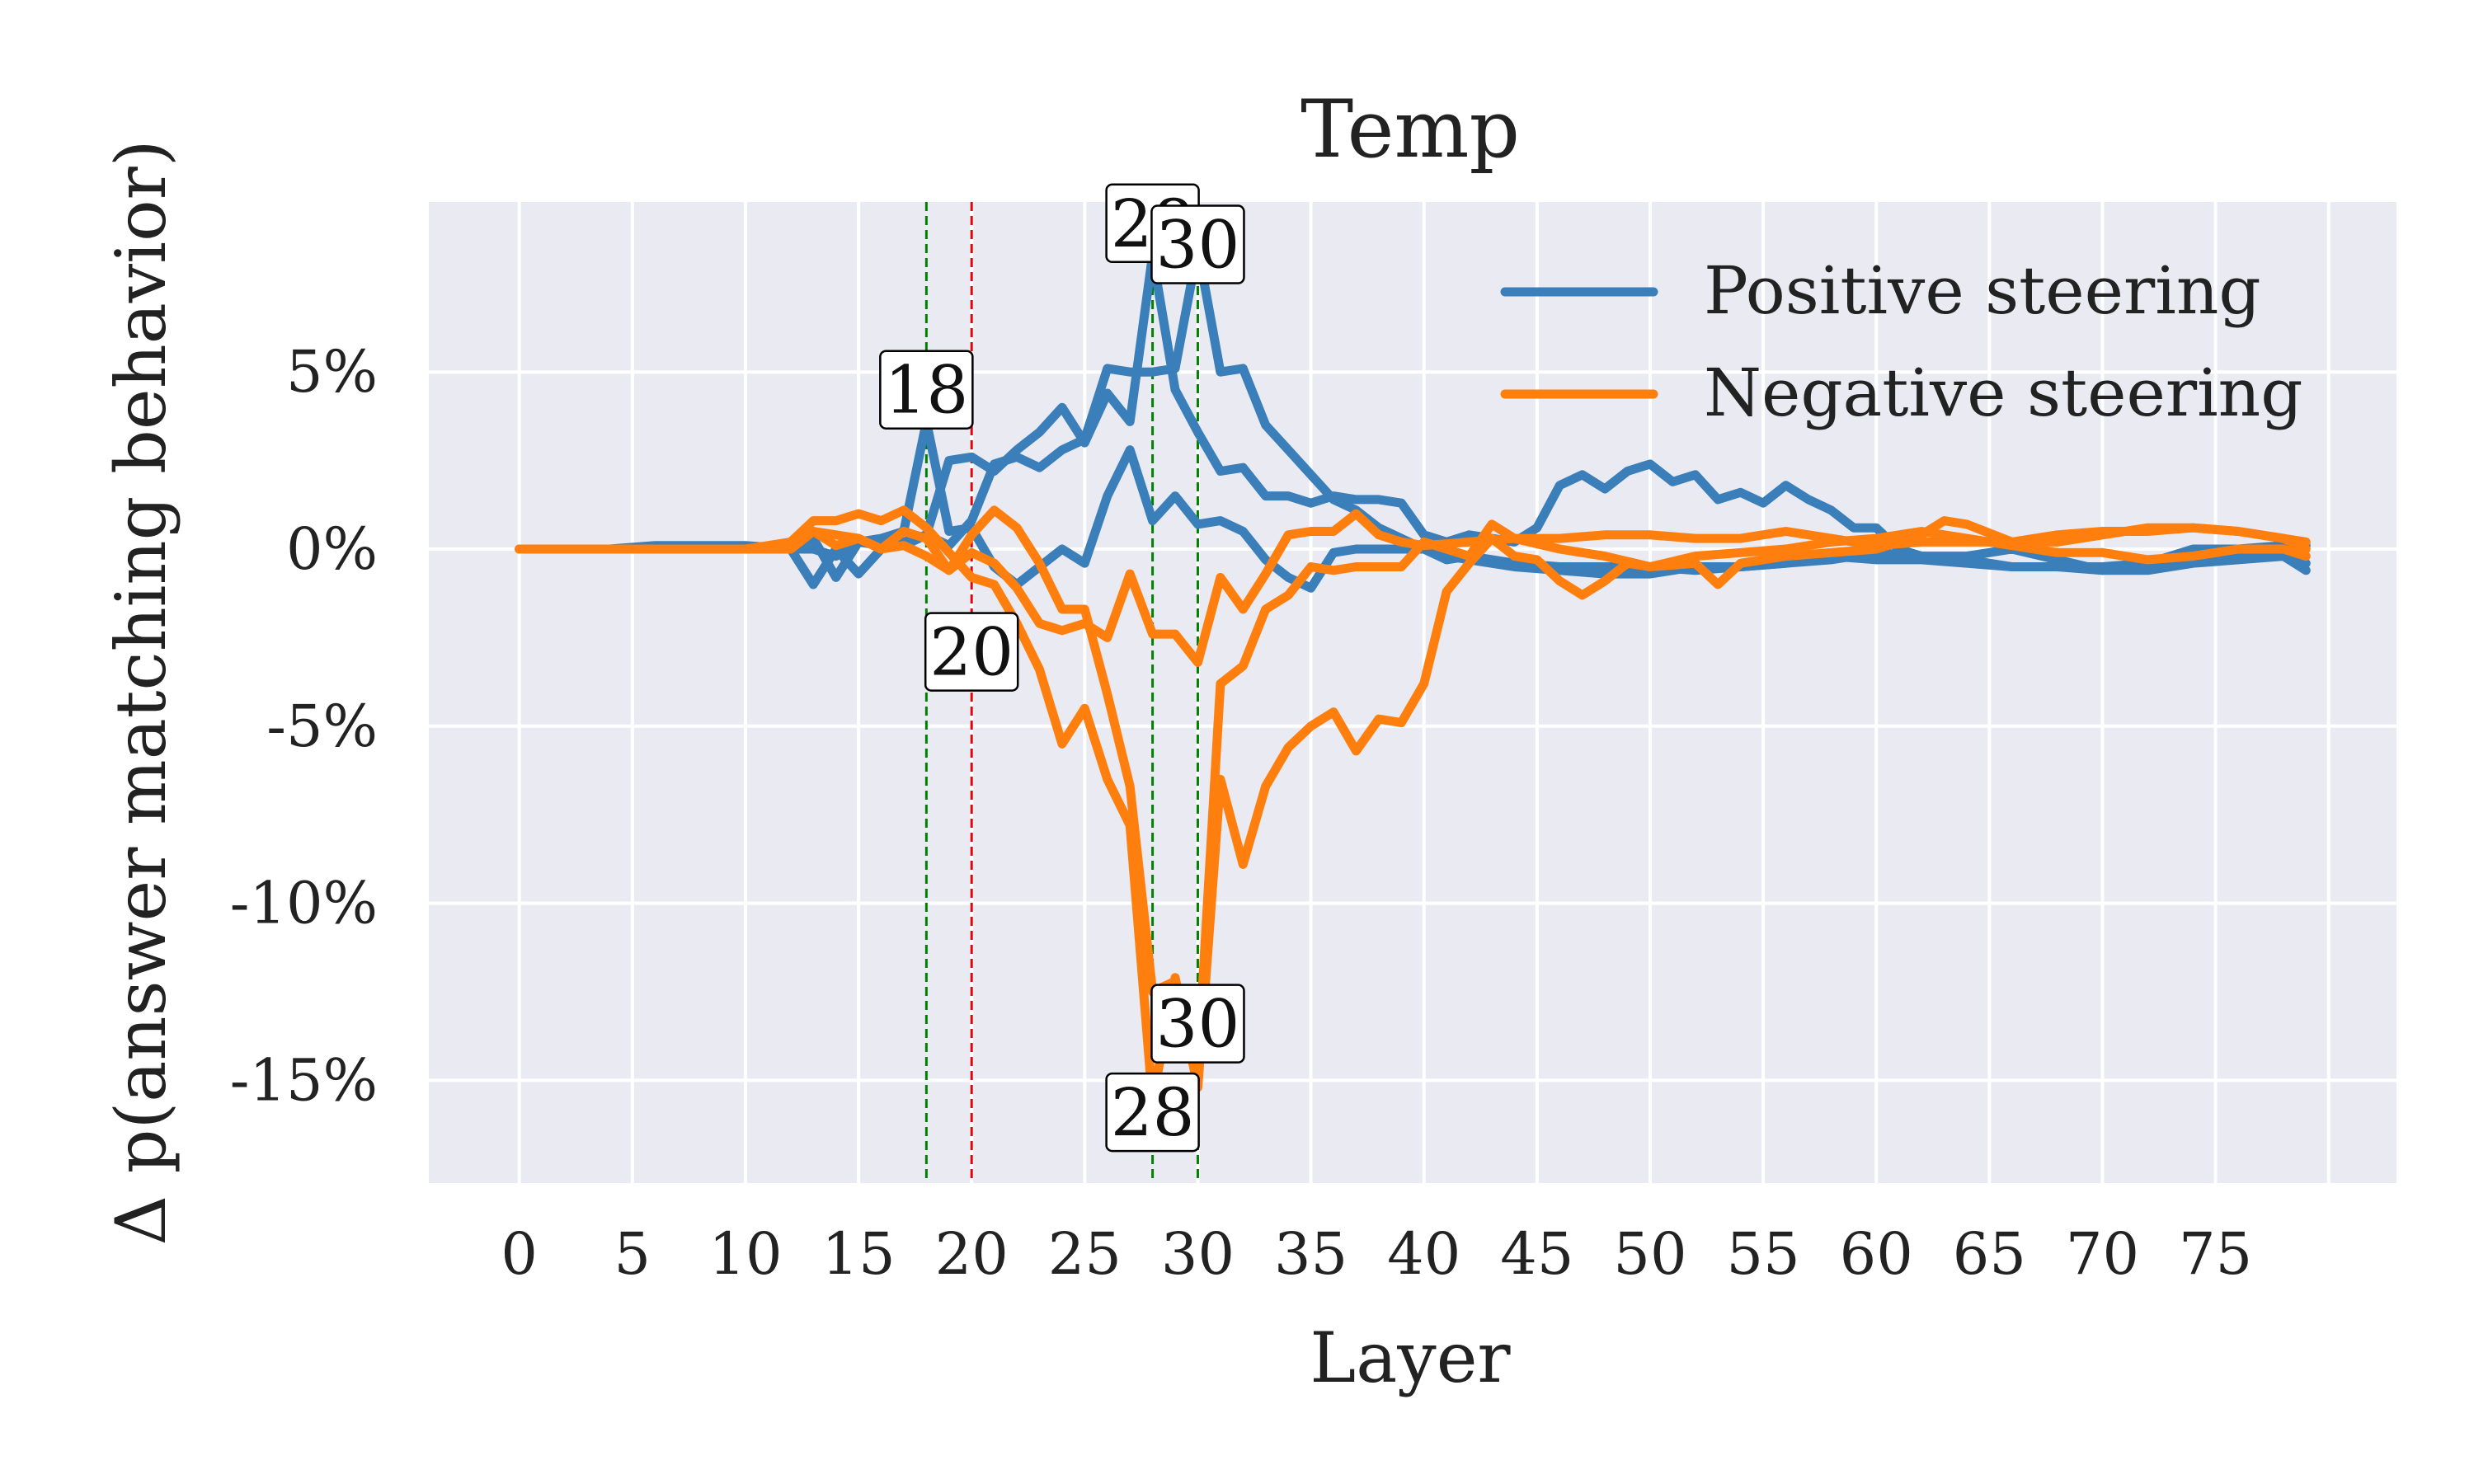  What do you see at coordinates (1649, 1254) in the screenshot?
I see `x-tick-label: 50` at bounding box center [1649, 1254].